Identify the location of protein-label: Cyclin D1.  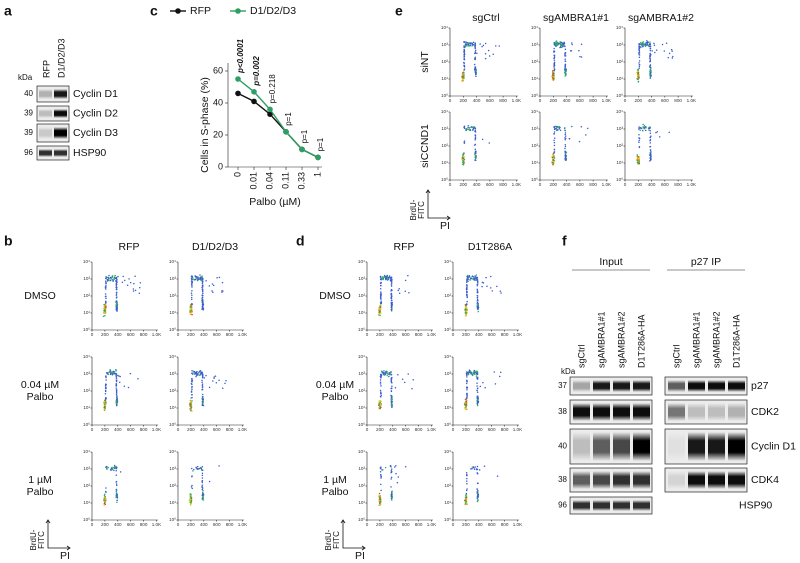
(773, 446).